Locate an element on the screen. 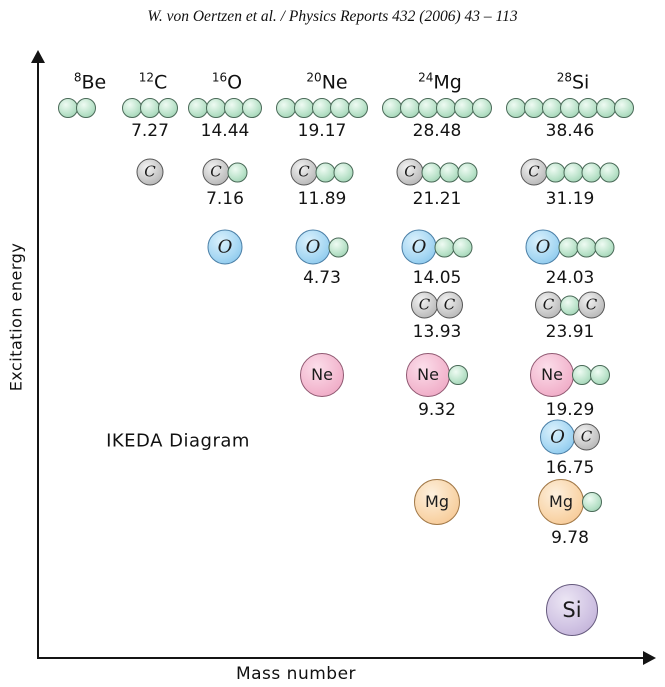 Image resolution: width=665 pixels, height=687 pixels. threshold-energy-16o-4alpha: 14.44 is located at coordinates (225, 131).